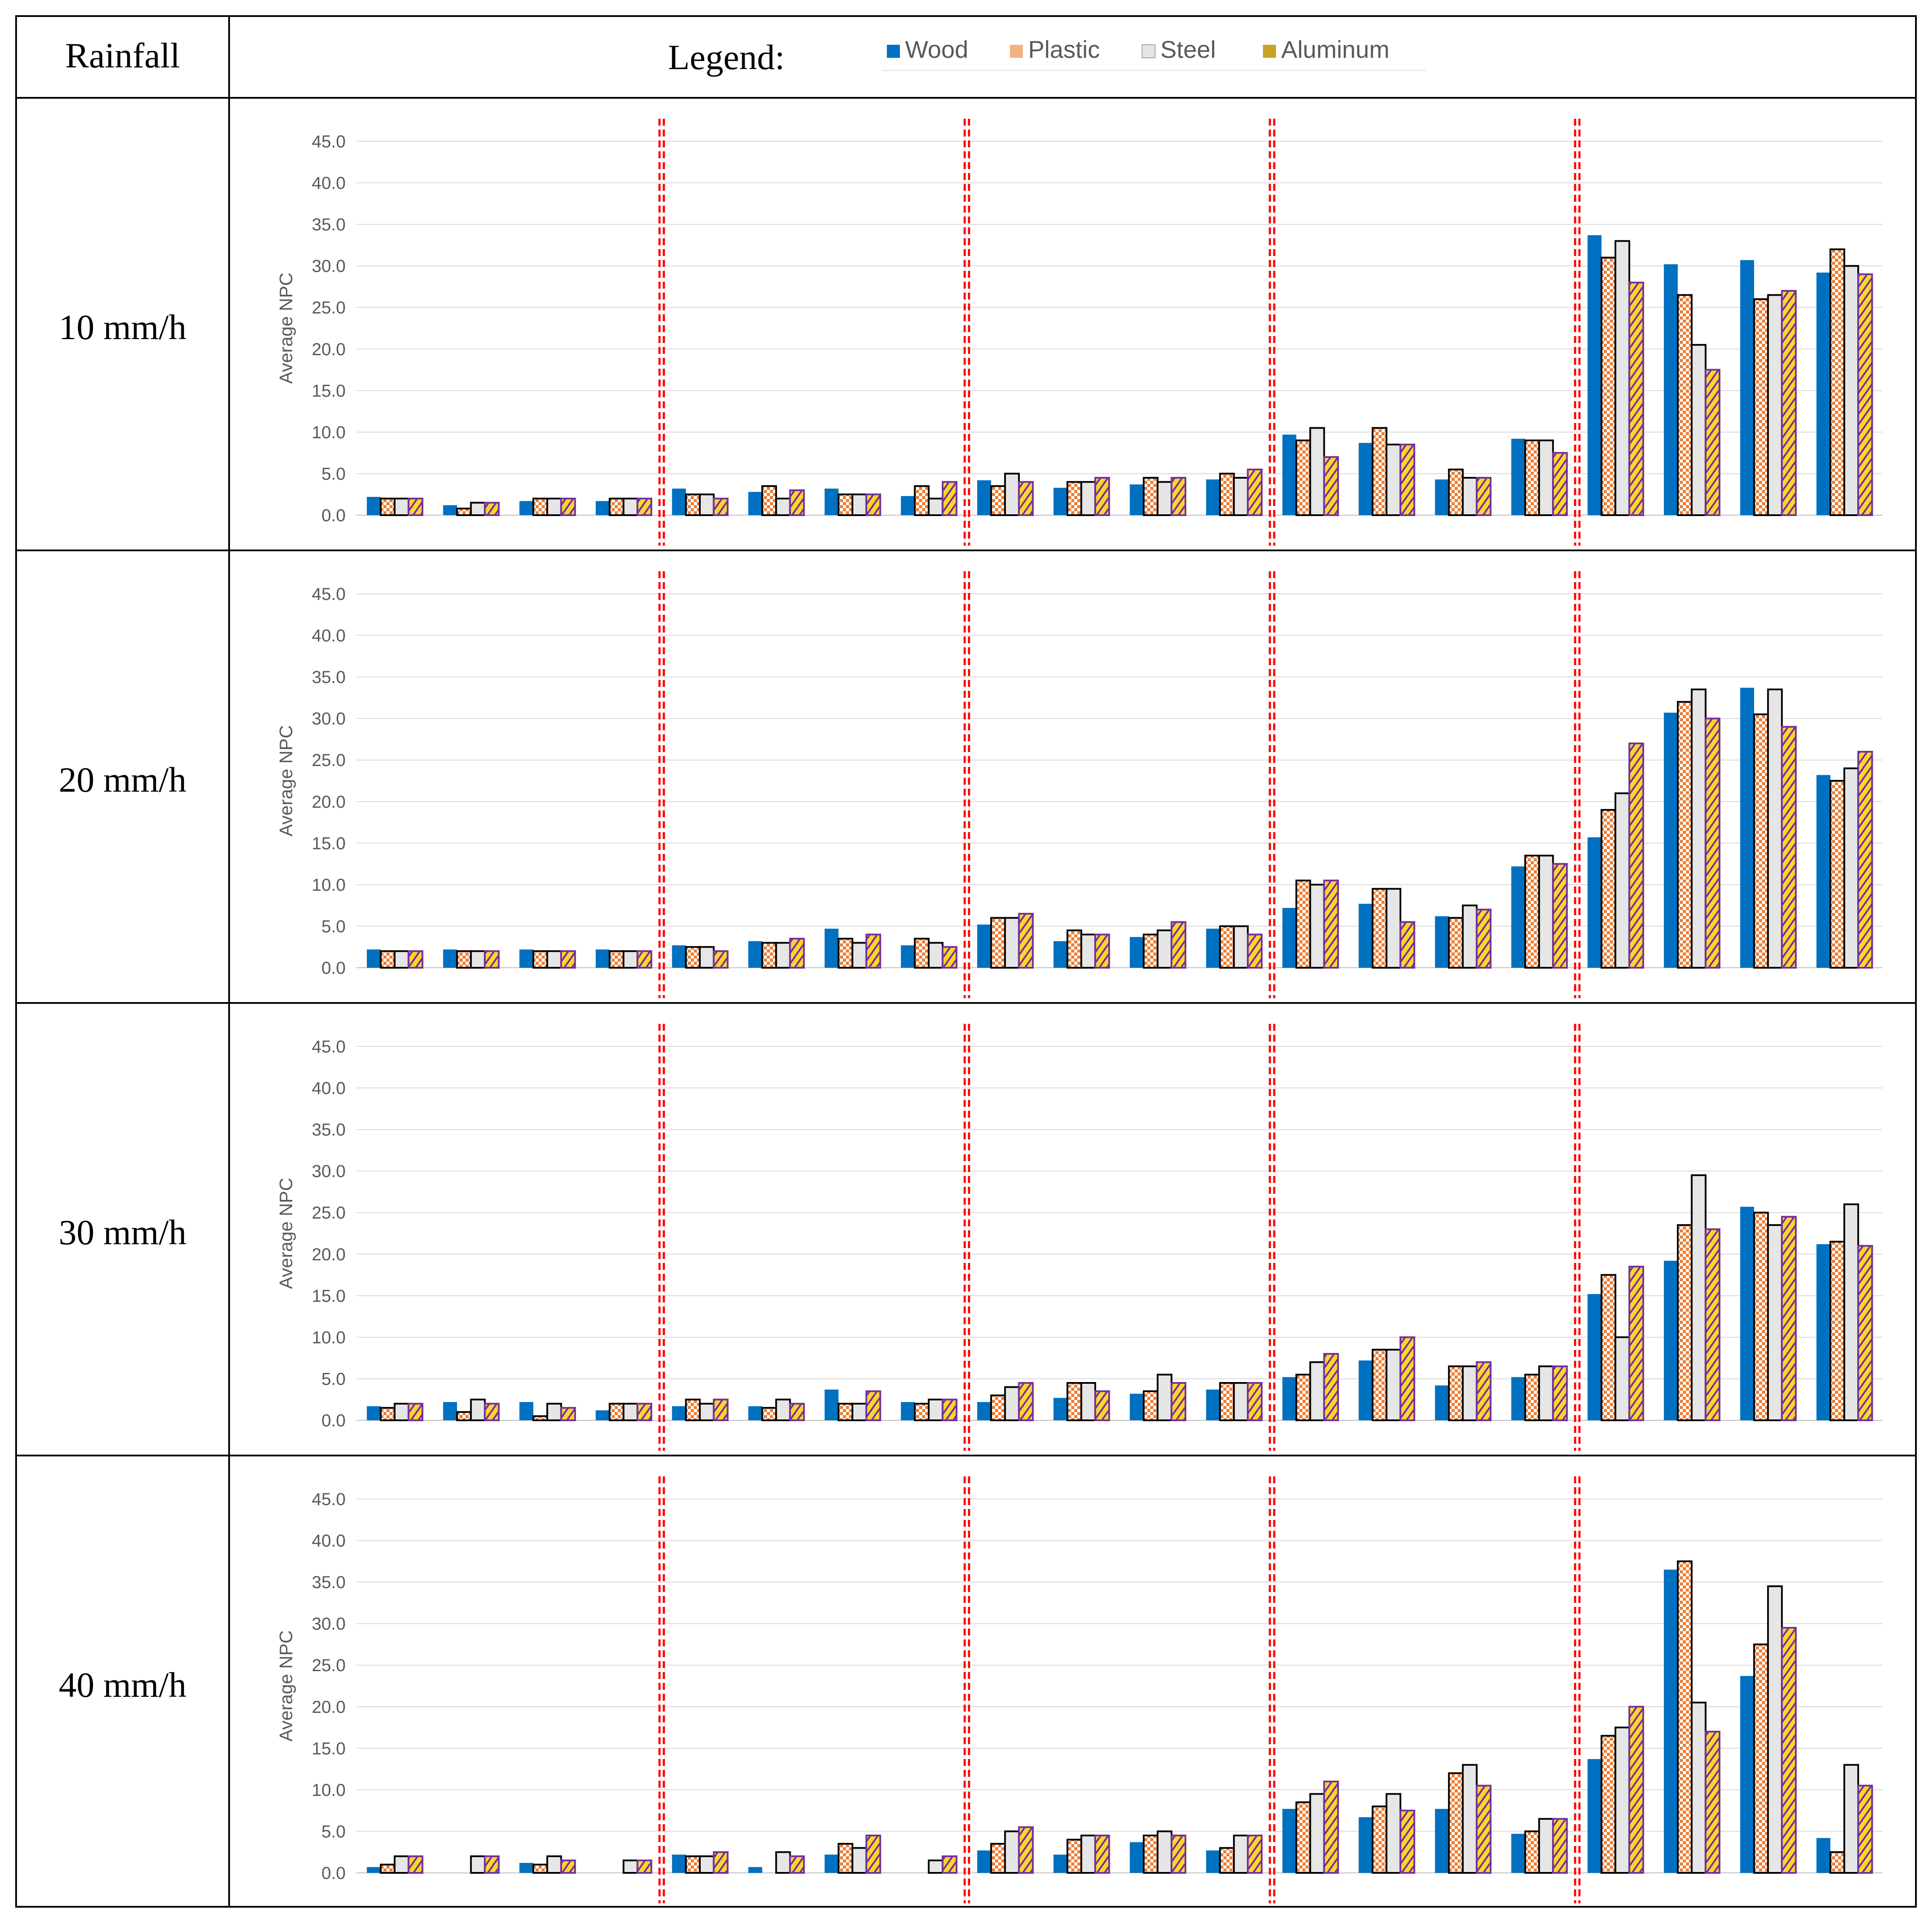 The width and height of the screenshot is (1932, 1922). What do you see at coordinates (122, 56) in the screenshot?
I see `header-rainfall: Rainfall` at bounding box center [122, 56].